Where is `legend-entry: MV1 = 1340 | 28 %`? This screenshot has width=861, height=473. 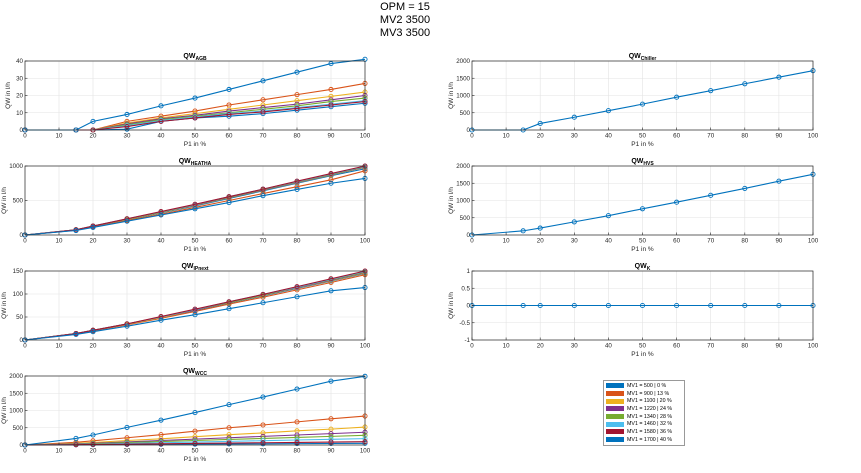 legend-entry: MV1 = 1340 | 28 % is located at coordinates (644, 417).